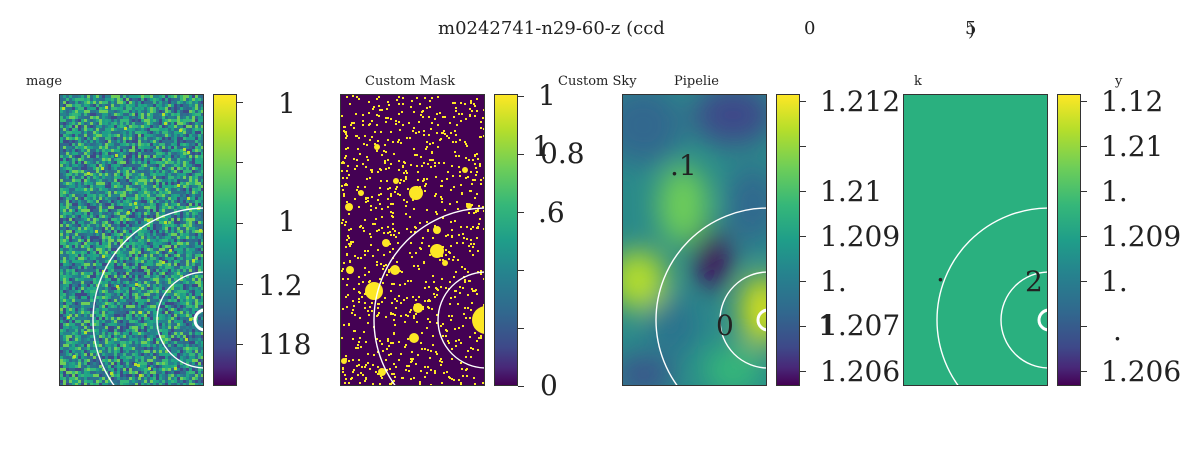  I want to click on pipeline-sky-panel, so click(694, 240).